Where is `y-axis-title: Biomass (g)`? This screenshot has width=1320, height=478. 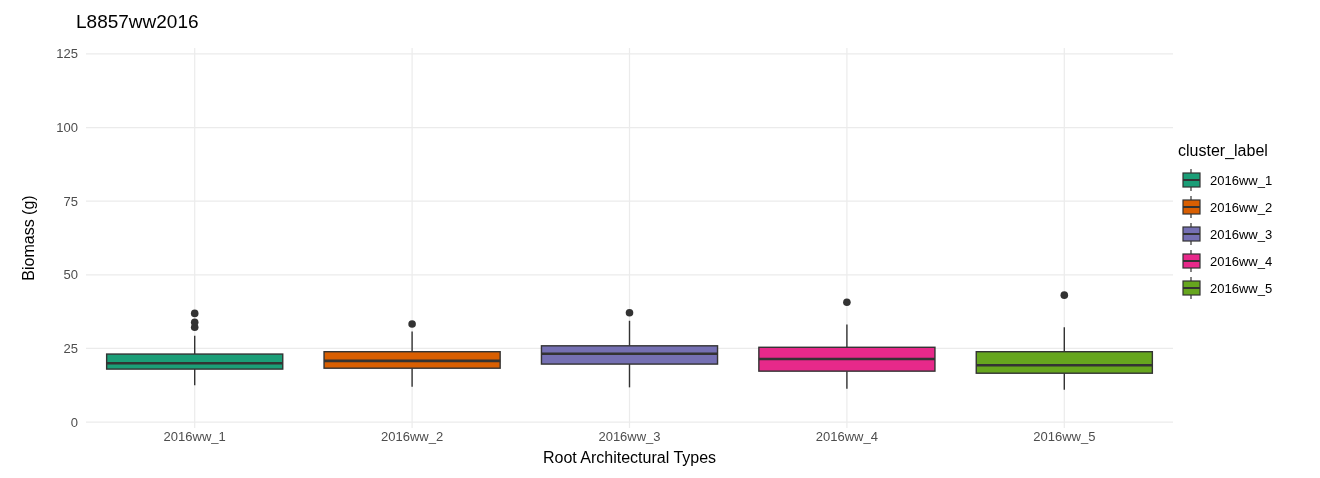
y-axis-title: Biomass (g) is located at coordinates (28, 238).